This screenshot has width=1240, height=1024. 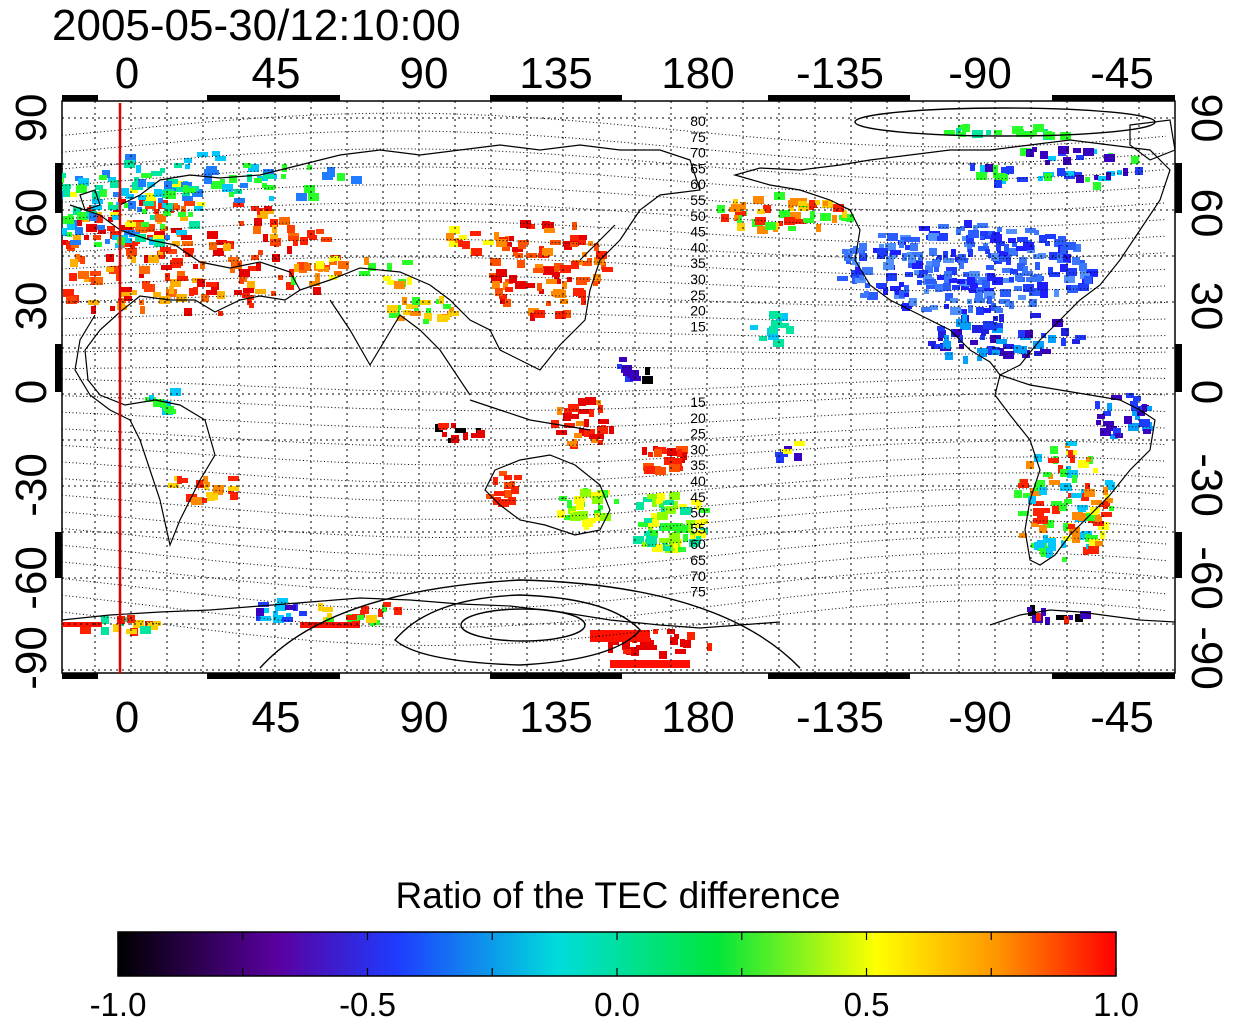 I want to click on left-lat-label: 0, so click(x=31, y=392).